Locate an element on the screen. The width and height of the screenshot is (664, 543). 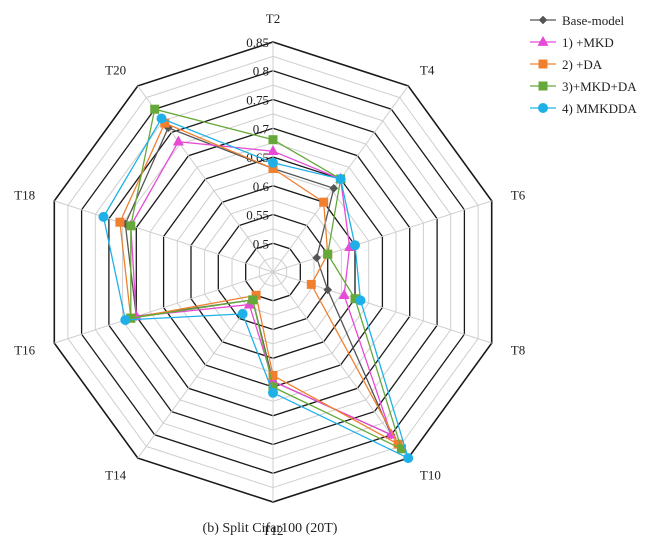
legend-item: 3)+MKD+DA is located at coordinates (583, 86).